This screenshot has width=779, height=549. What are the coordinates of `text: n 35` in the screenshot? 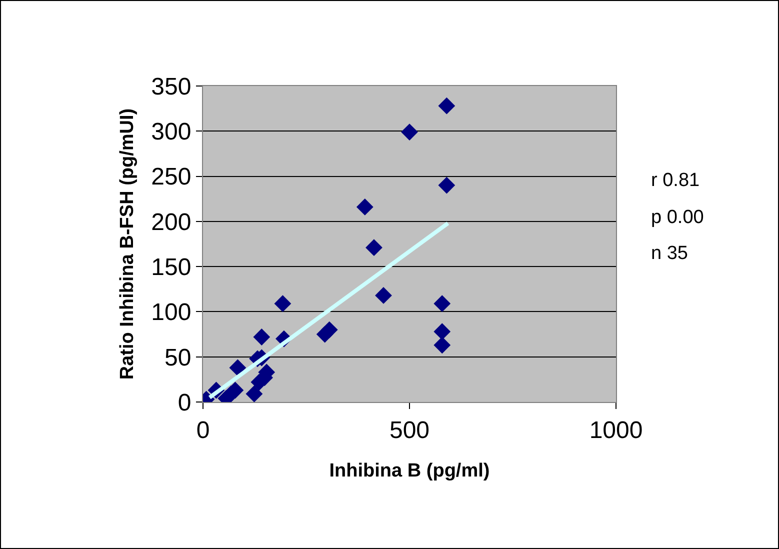 It's located at (669, 253).